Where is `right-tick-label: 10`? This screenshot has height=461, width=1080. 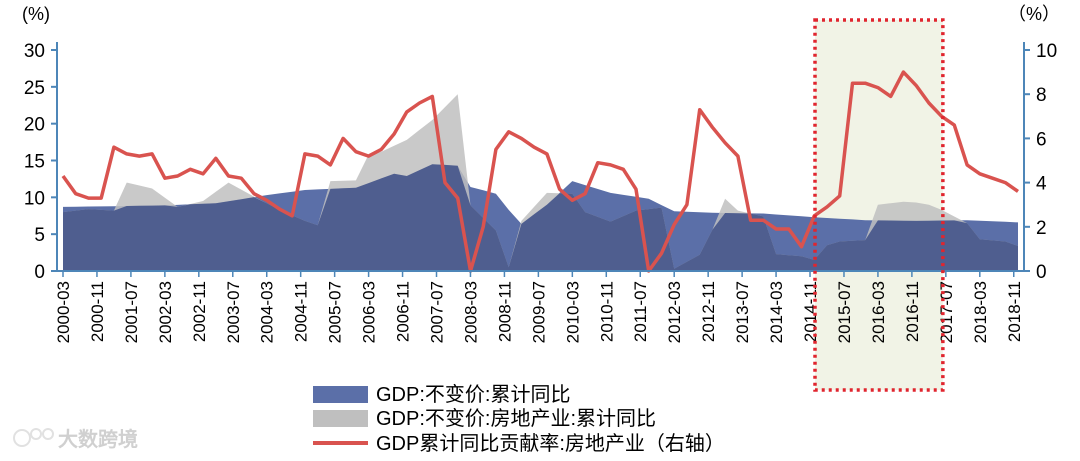 right-tick-label: 10 is located at coordinates (1046, 51).